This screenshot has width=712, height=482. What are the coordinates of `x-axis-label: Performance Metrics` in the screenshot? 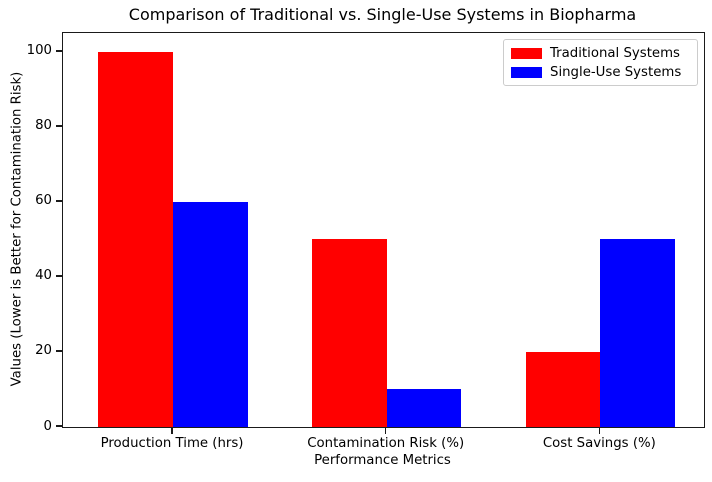 It's located at (382, 460).